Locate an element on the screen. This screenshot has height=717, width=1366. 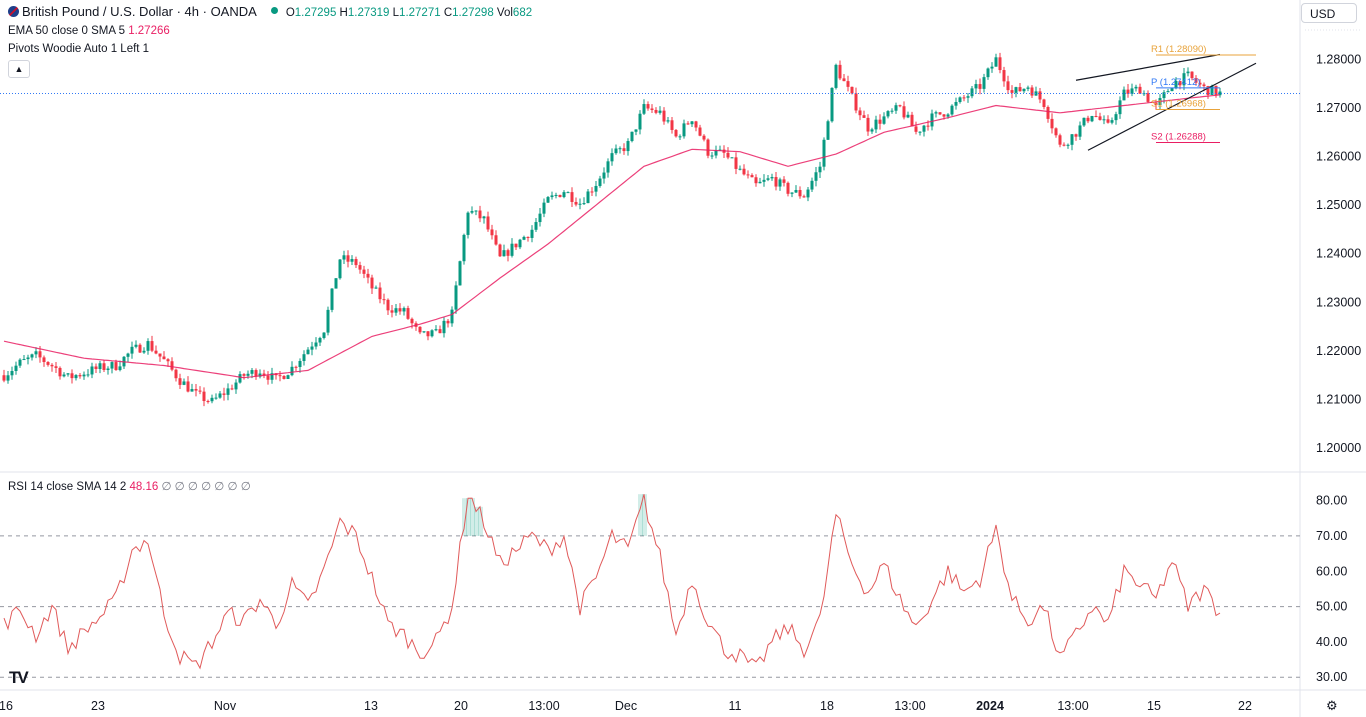
rsi-tick-label: 80.00 is located at coordinates (1331, 501).